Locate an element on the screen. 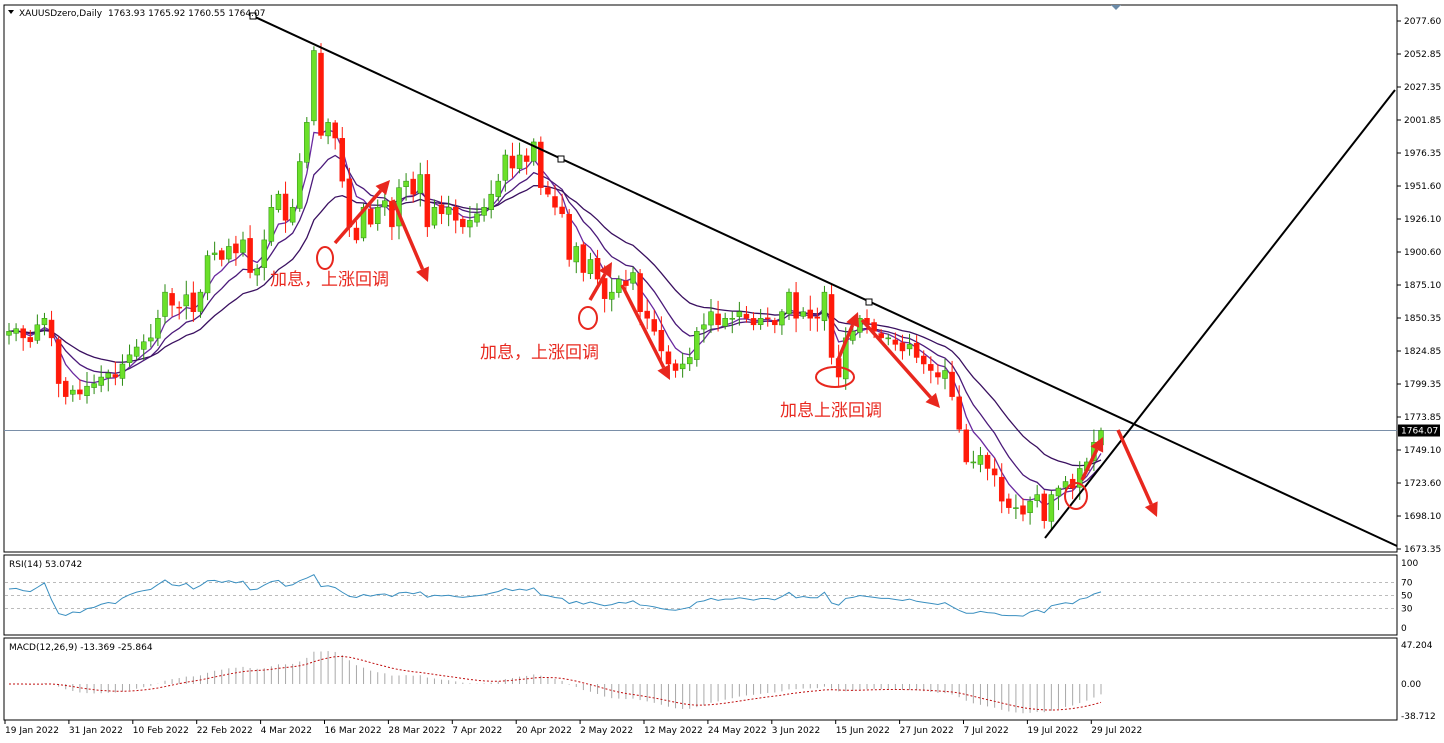  macd-scale-label: 47.204 is located at coordinates (1417, 646).